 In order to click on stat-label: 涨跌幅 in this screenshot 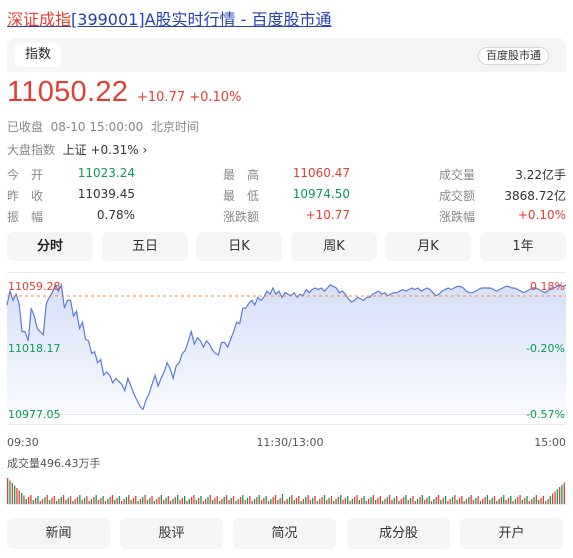, I will do `click(457, 217)`.